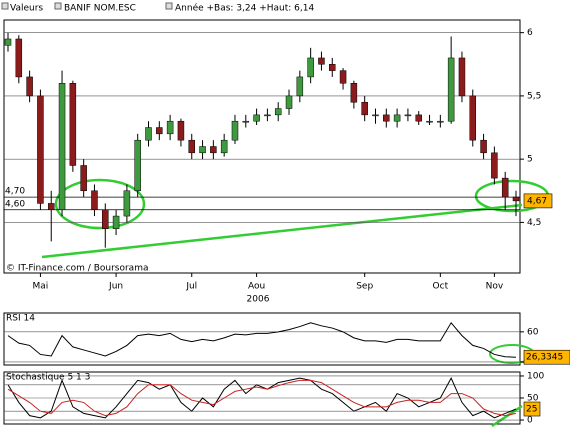  Describe the element at coordinates (41, 287) in the screenshot. I see `x-tick-label: Mai` at that location.